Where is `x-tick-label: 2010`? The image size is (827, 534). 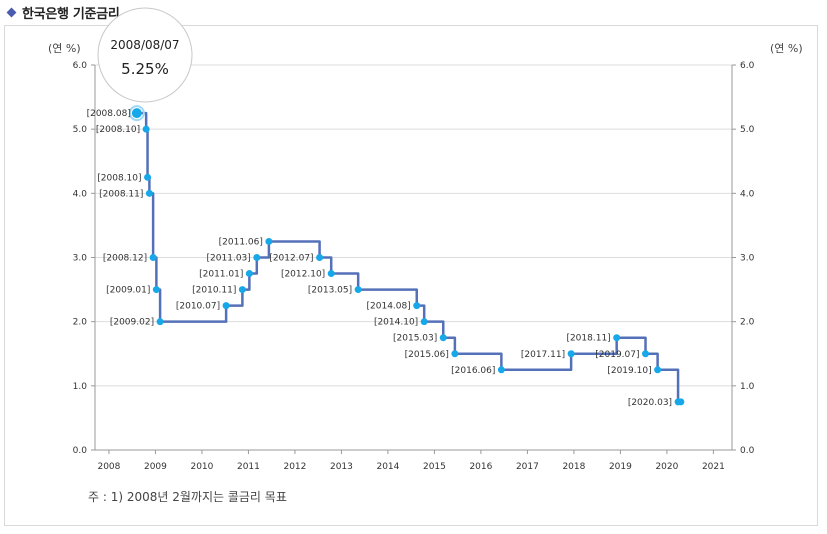
x-tick-label: 2010 is located at coordinates (201, 467).